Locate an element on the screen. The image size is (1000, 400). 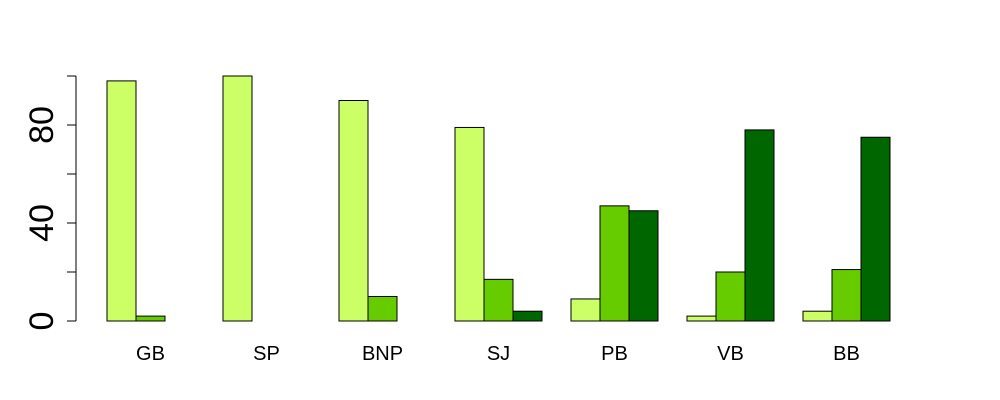
x-tick-label-bb: BB is located at coordinates (846, 354).